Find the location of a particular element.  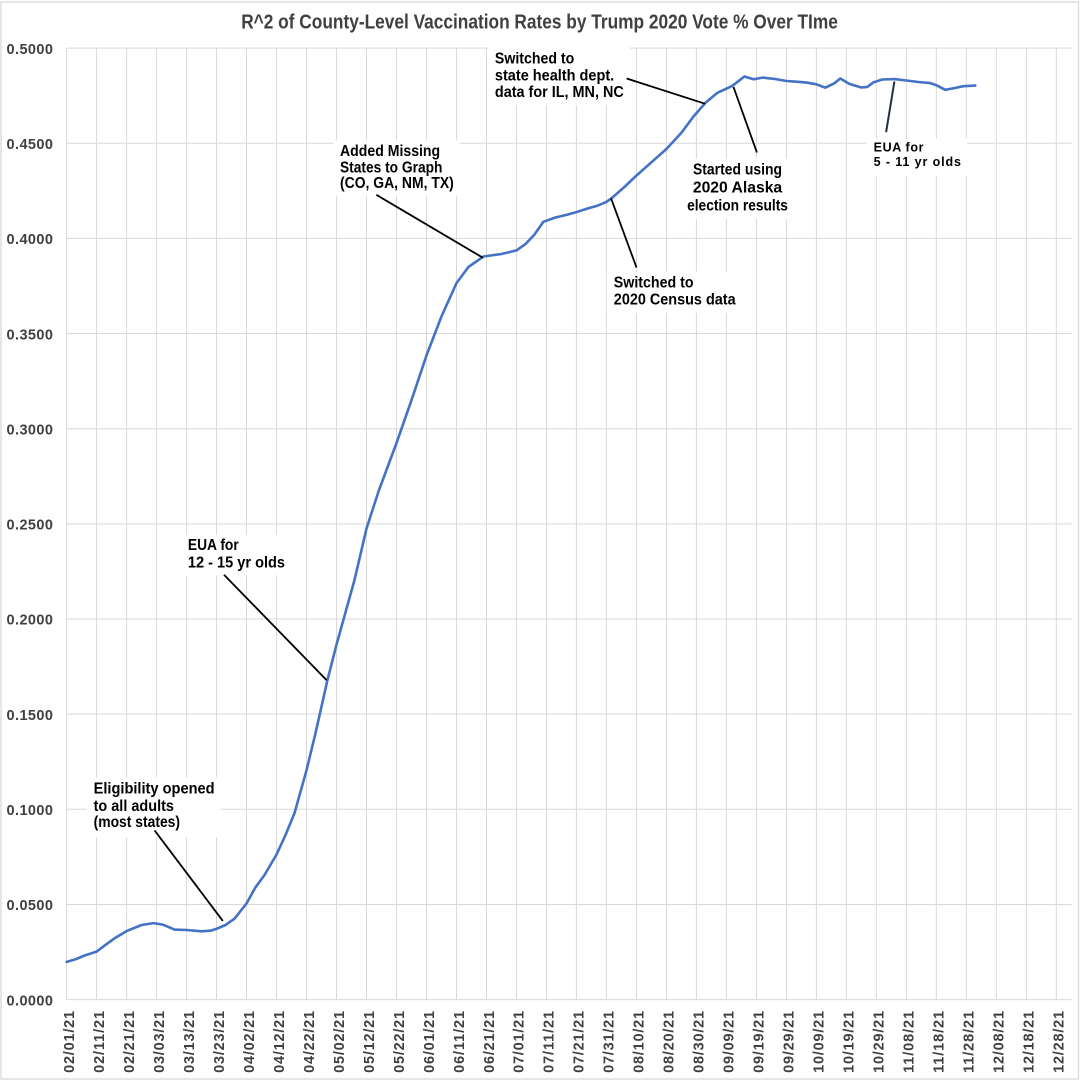

svg-text: 0.3000 is located at coordinates (30, 430).